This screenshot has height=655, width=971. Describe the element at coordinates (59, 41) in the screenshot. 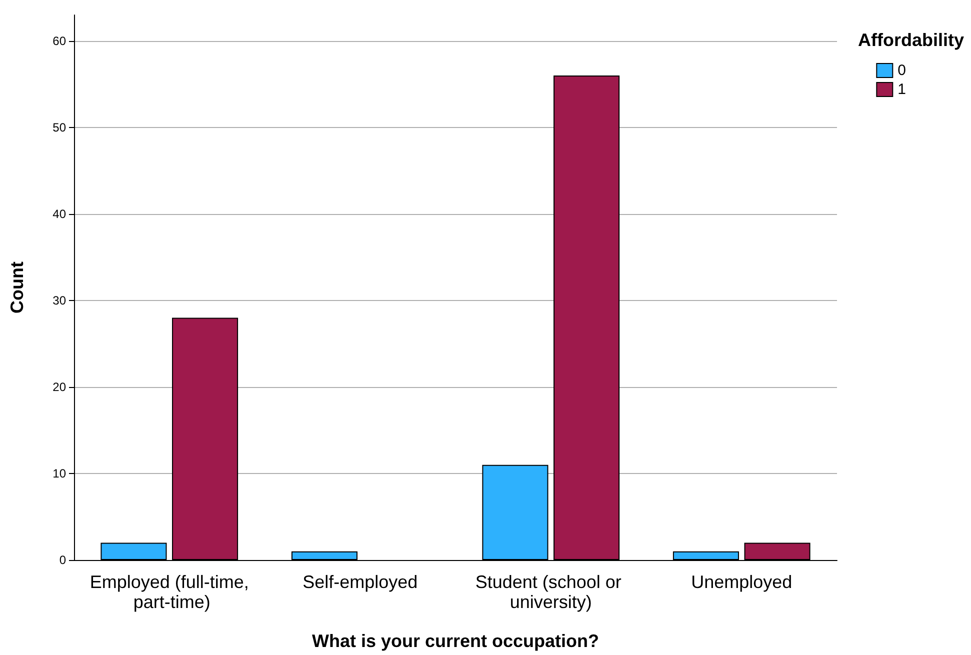

I see `y-tick-label: 60` at that location.